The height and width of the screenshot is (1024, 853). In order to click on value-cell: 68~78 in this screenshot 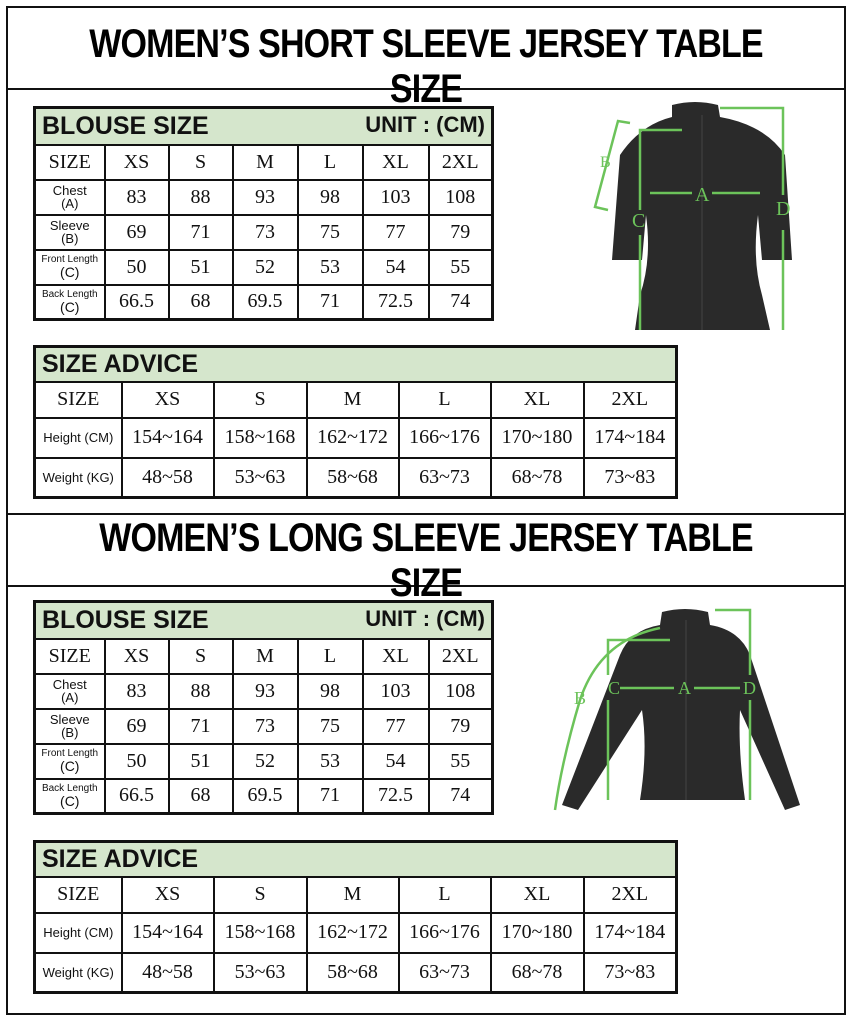, I will do `click(537, 477)`.